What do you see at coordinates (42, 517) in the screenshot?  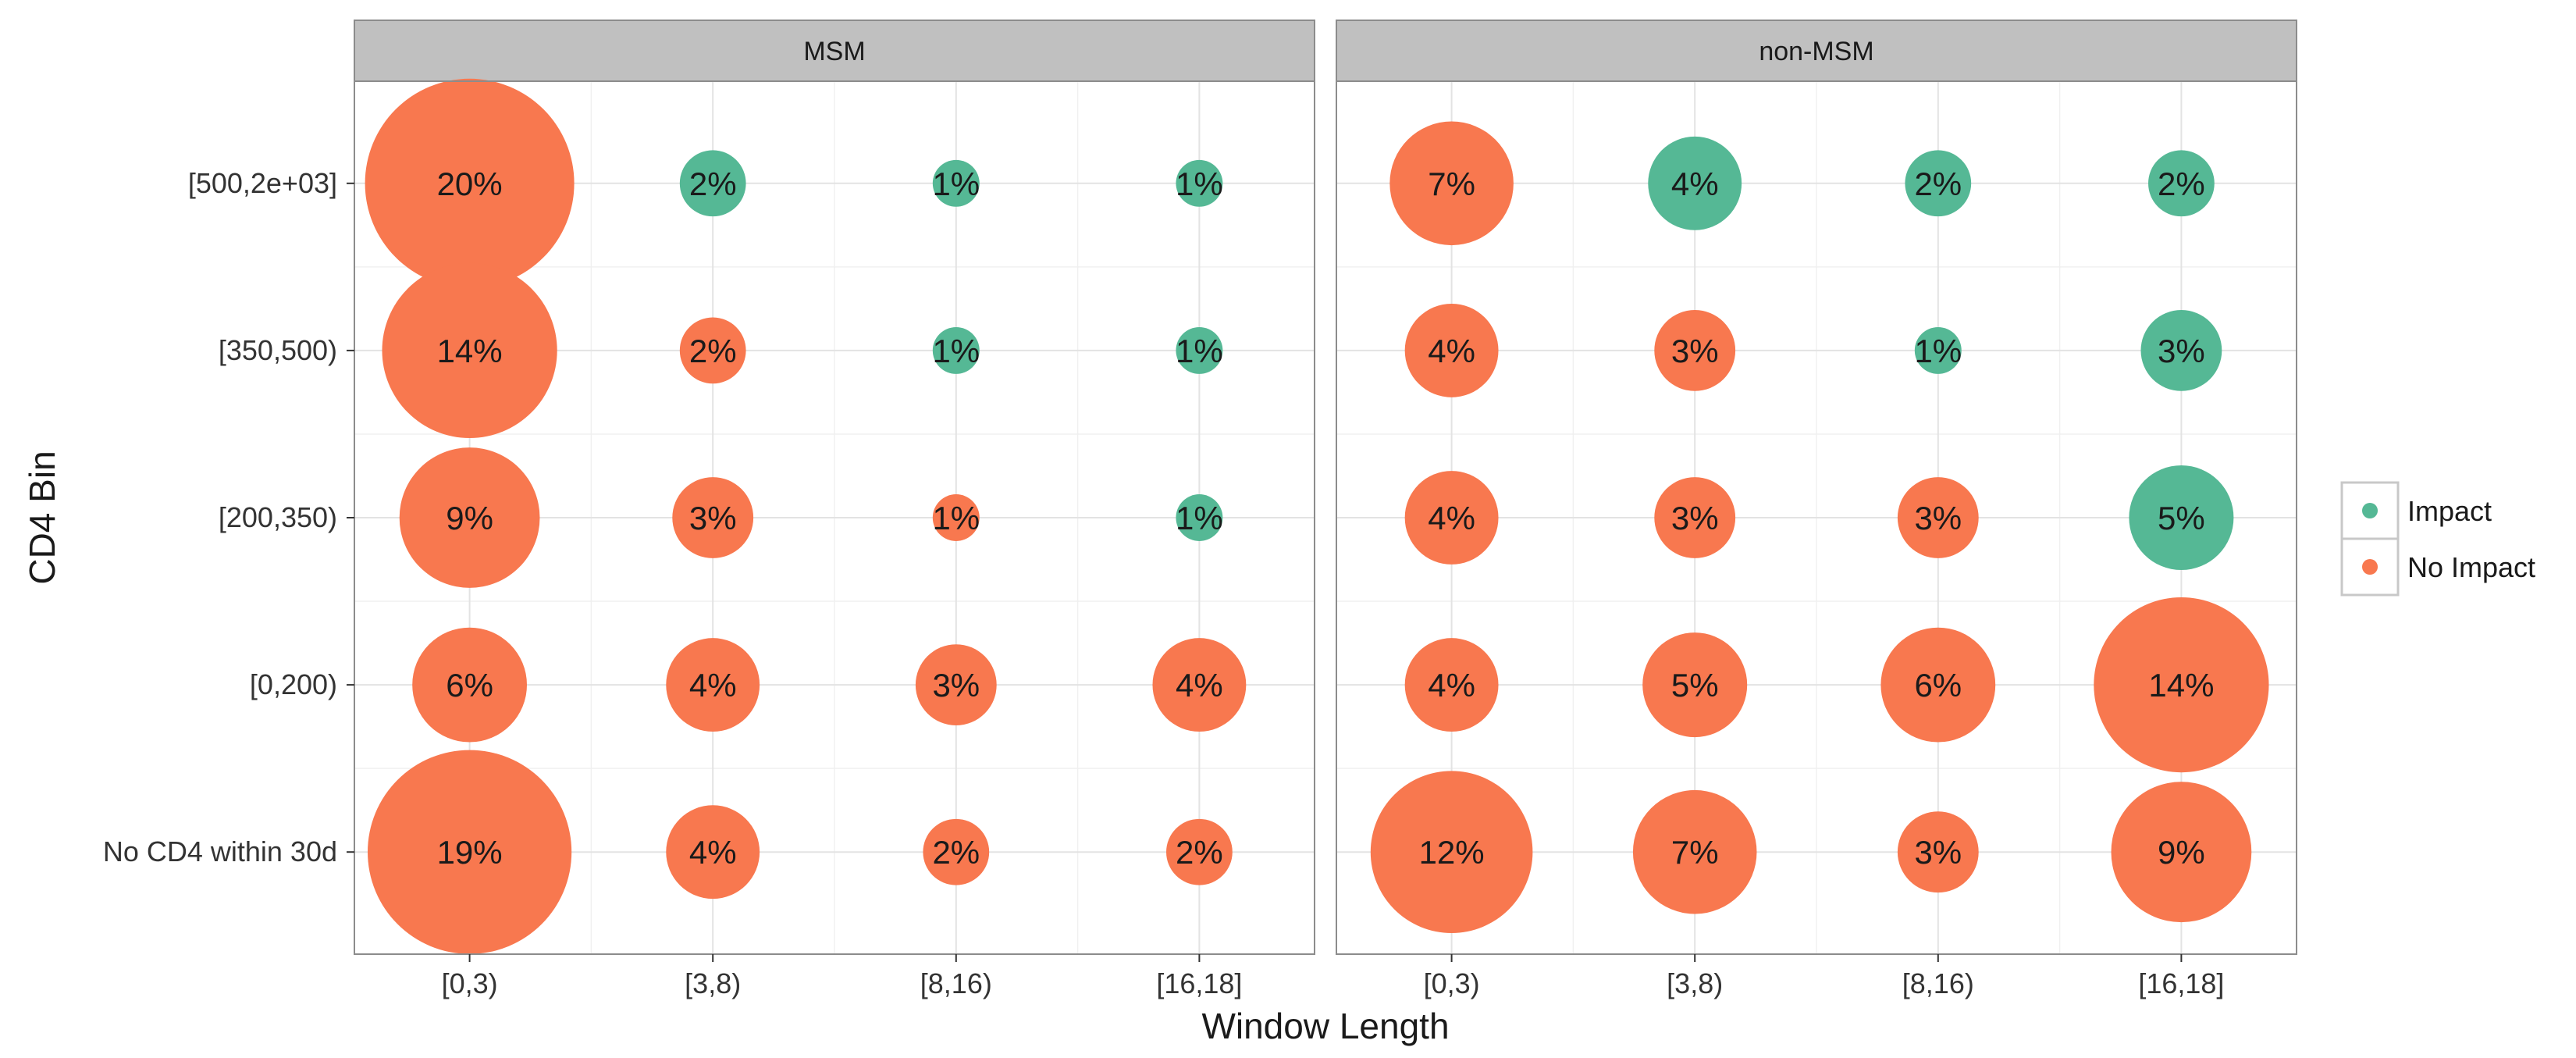 I see `y-axis-title: CD4 Bin` at bounding box center [42, 517].